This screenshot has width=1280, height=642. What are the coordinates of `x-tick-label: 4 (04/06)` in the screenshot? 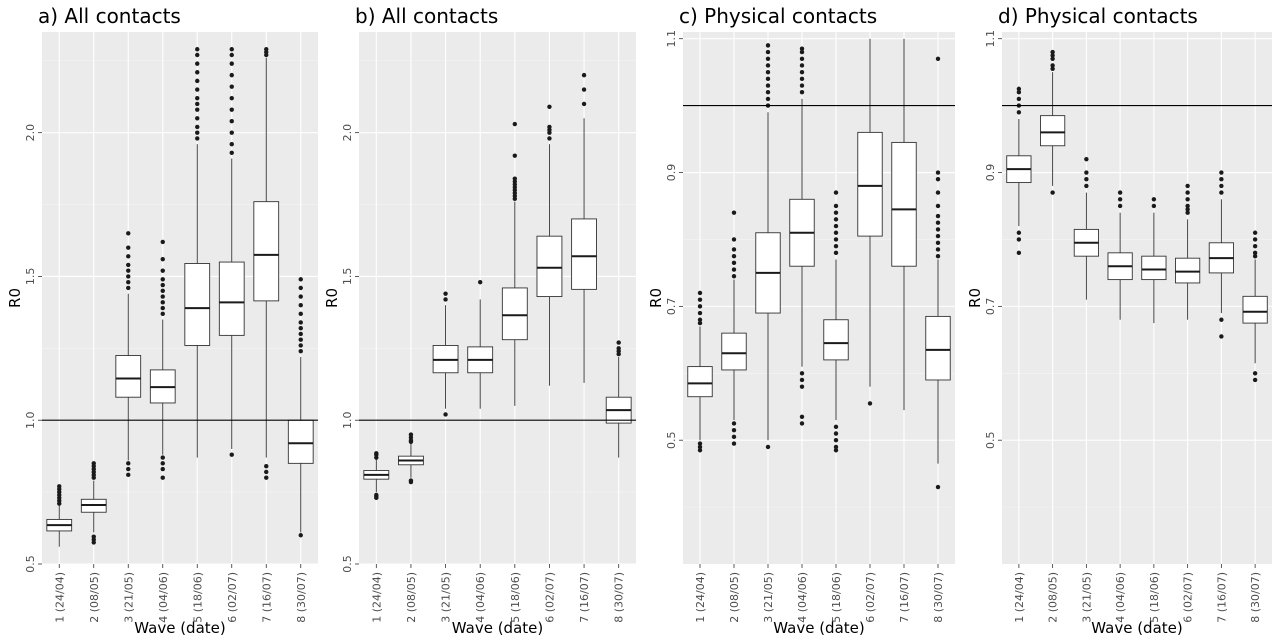 It's located at (1120, 597).